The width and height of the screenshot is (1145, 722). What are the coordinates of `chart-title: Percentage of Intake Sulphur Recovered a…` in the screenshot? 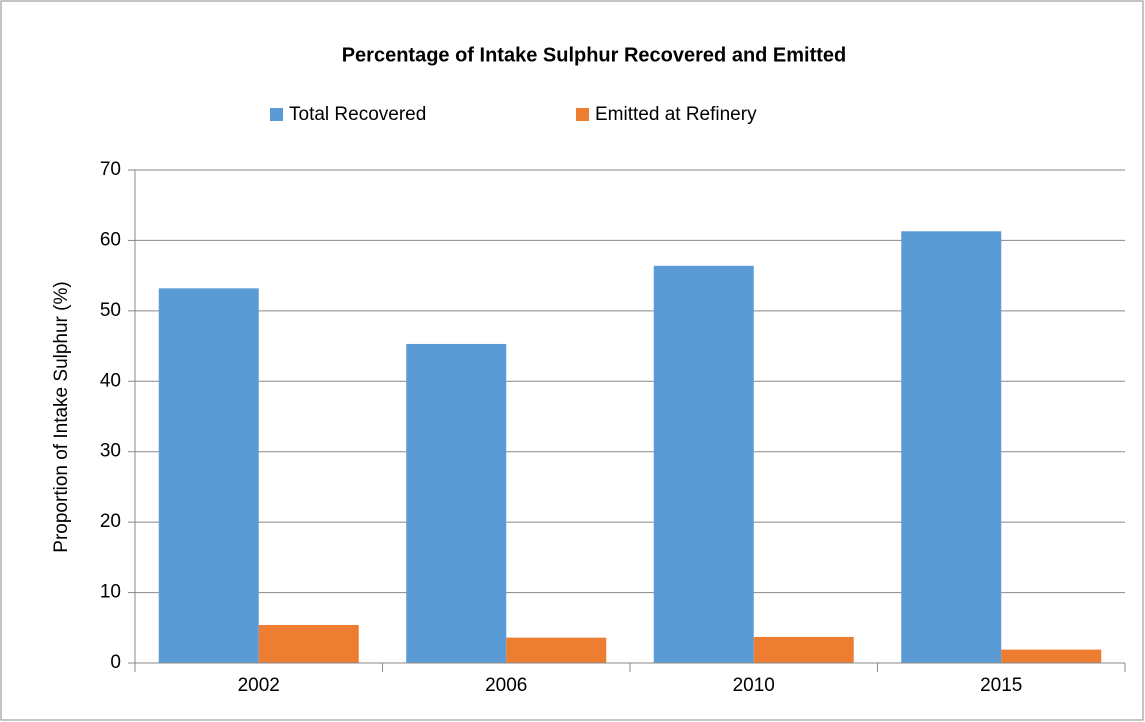 It's located at (594, 55).